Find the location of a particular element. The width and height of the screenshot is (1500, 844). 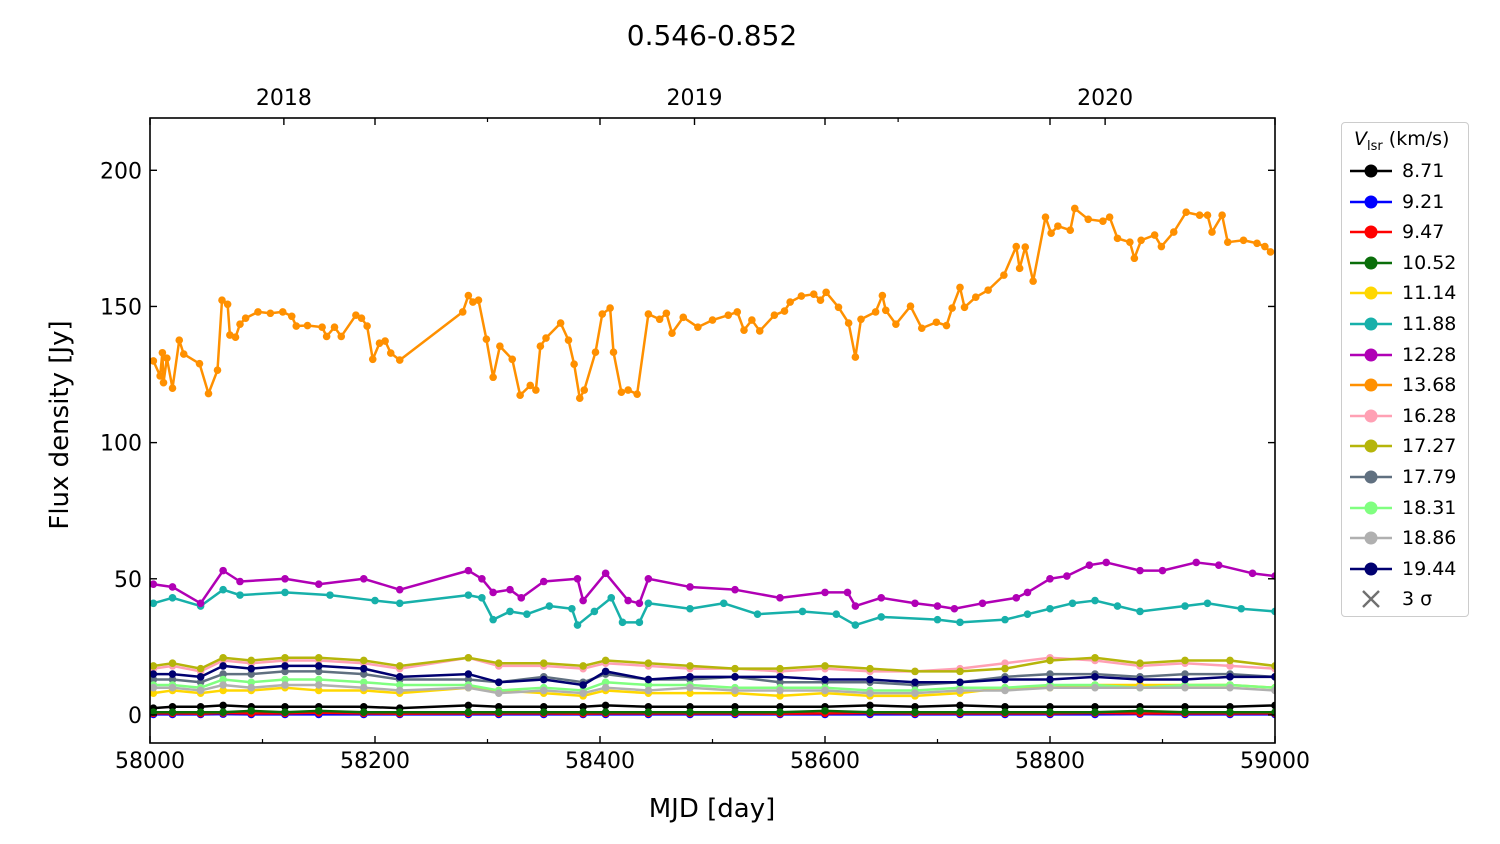

legend-label: 17.27 is located at coordinates (1429, 446).